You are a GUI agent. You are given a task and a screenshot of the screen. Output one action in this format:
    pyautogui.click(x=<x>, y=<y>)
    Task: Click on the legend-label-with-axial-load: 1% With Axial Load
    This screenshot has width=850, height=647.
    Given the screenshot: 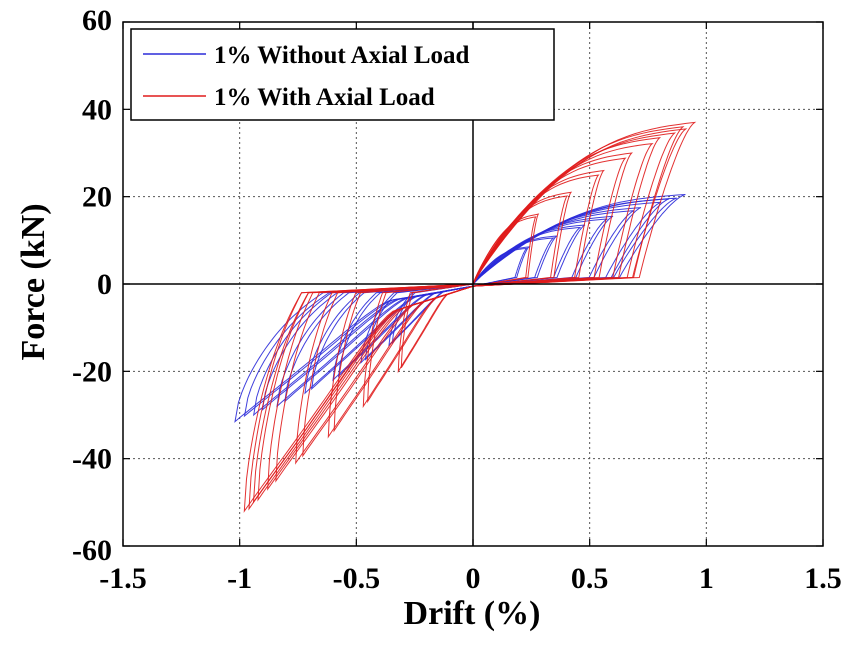 What is the action you would take?
    pyautogui.click(x=324, y=97)
    